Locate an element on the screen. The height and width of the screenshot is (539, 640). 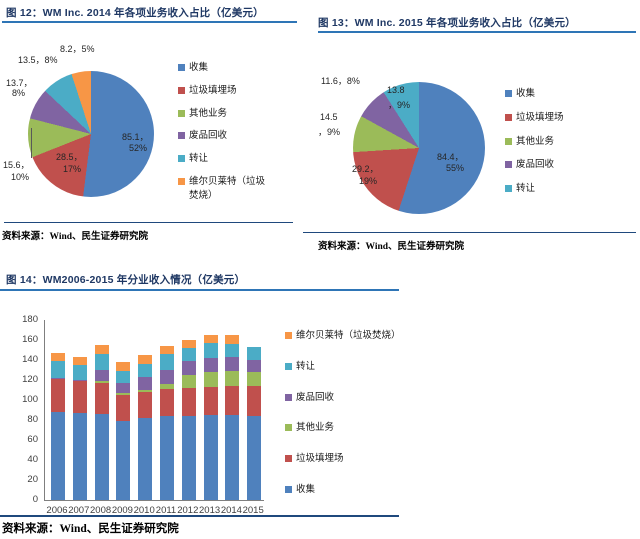
pie-2014-legend: 收集垃圾填埋场其他业务废品回收转让维尔贝莱特（垃圾焚烧） is located at coordinates (226, 132).